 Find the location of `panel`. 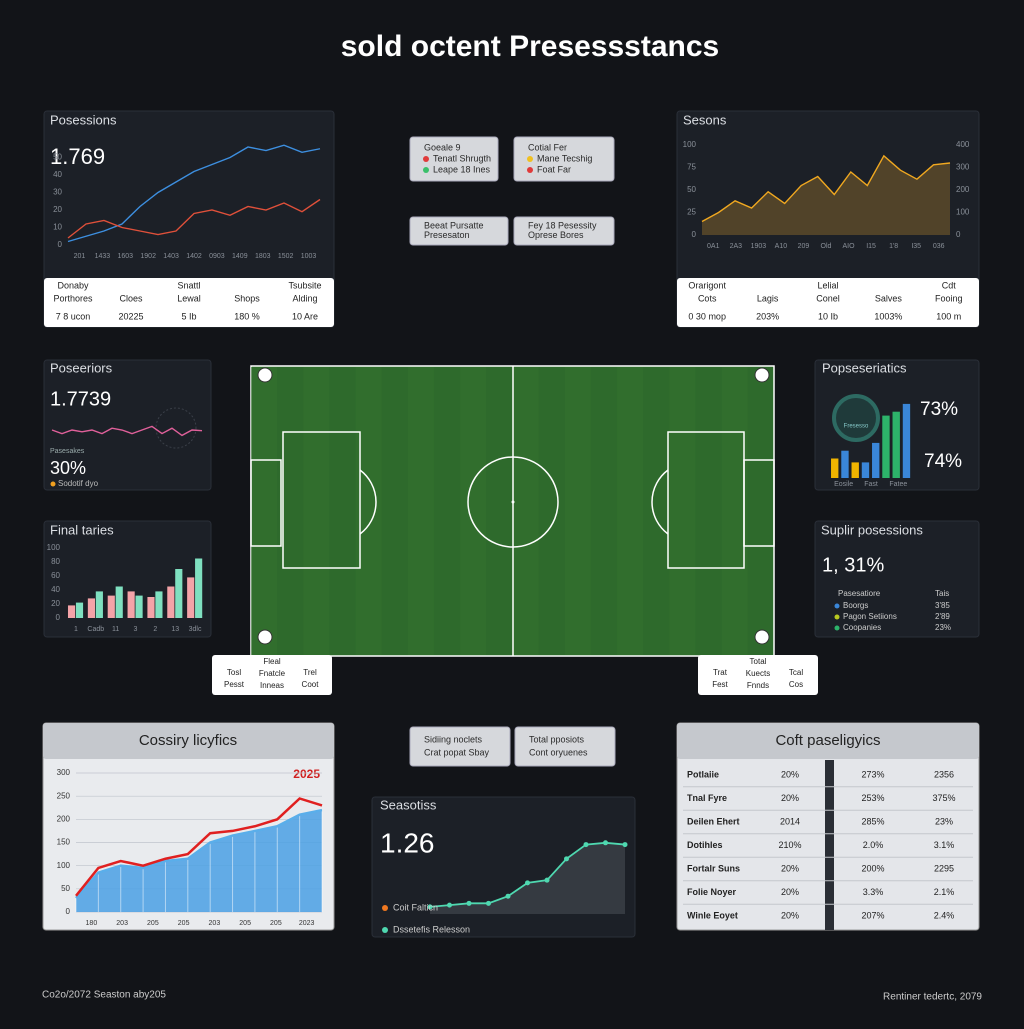

panel is located at coordinates (127, 425).